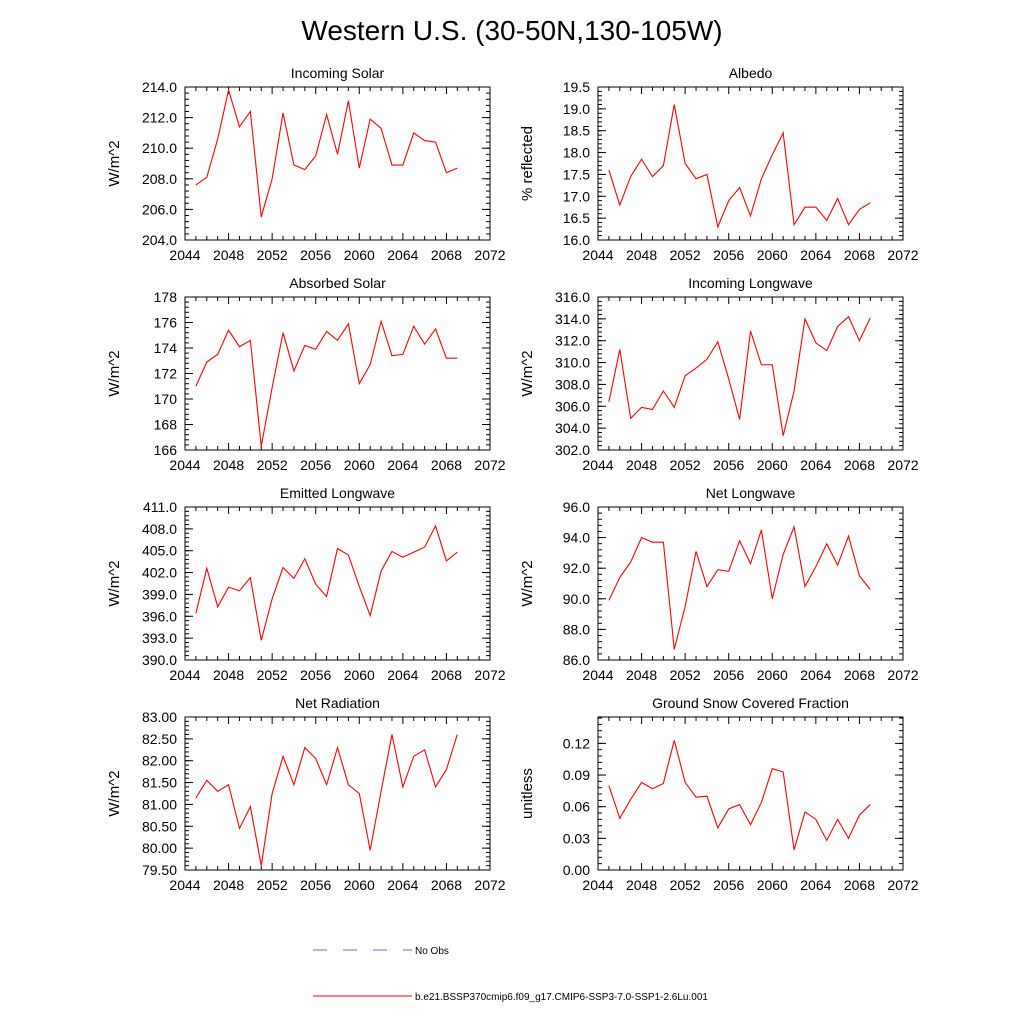 This screenshot has height=1024, width=1024. Describe the element at coordinates (159, 638) in the screenshot. I see `y-tick-label: 393.0` at that location.